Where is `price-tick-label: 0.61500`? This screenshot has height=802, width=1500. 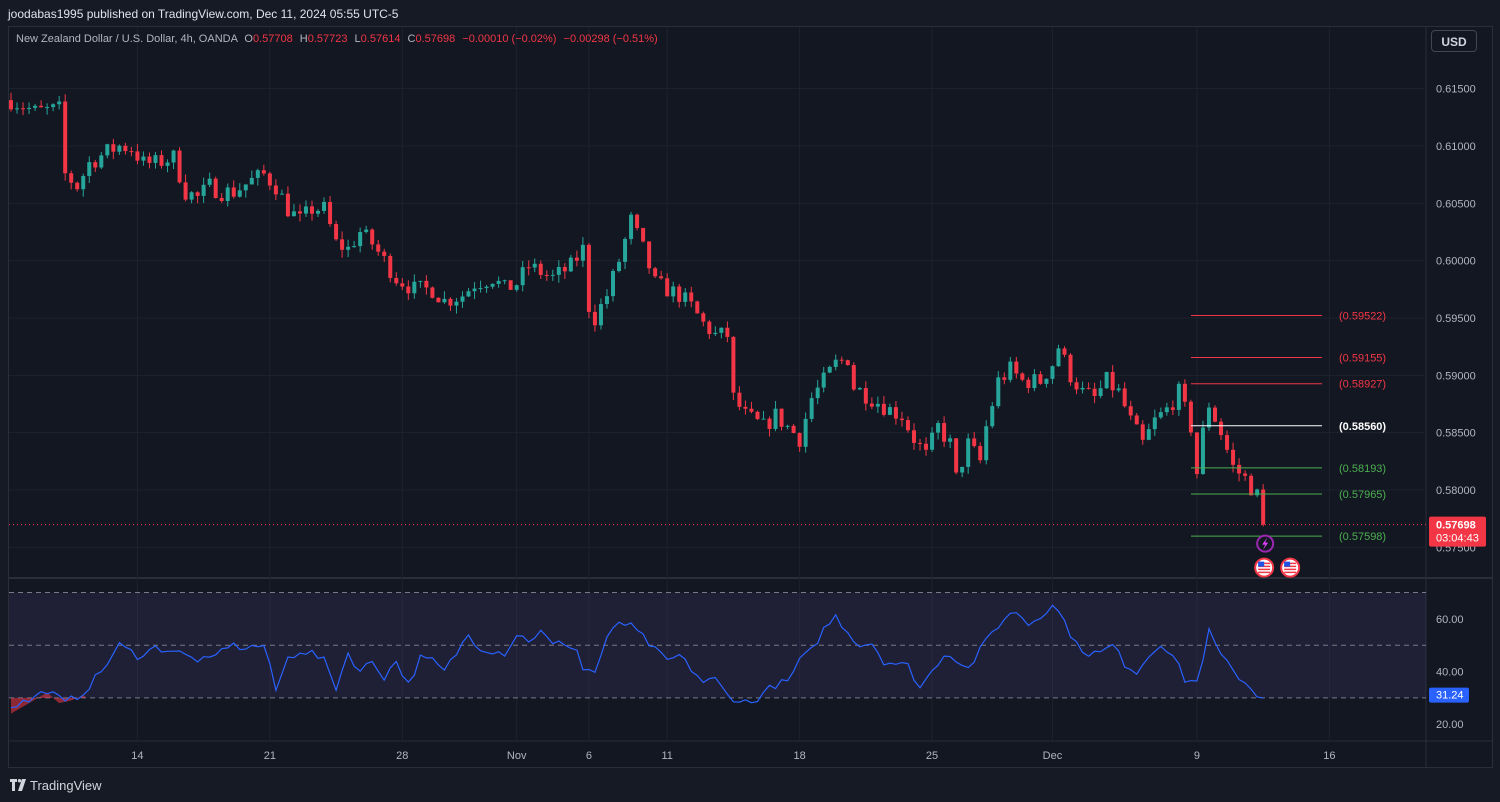 price-tick-label: 0.61500 is located at coordinates (1456, 90).